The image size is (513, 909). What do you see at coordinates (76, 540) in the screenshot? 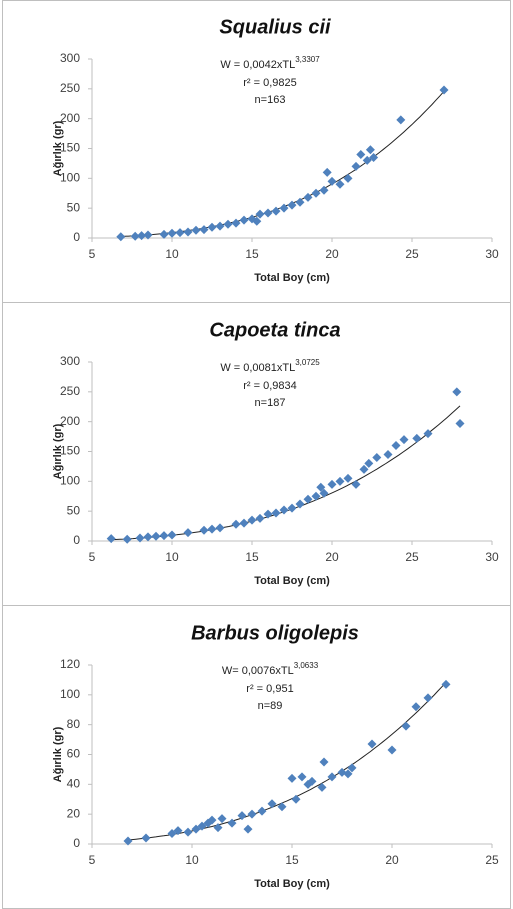
I see `y-tick-label: 0` at bounding box center [76, 540].